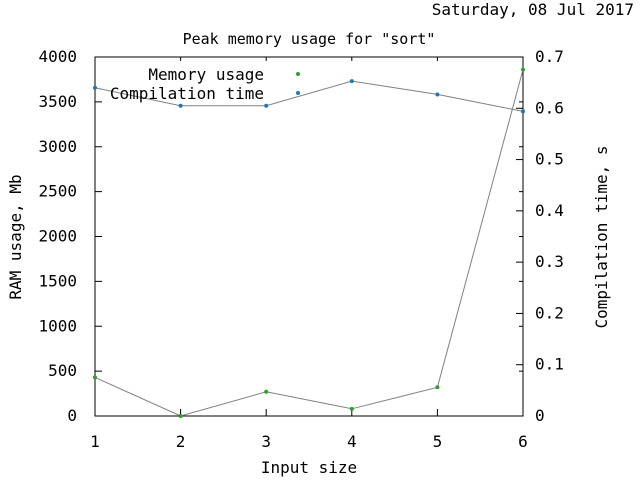 Image resolution: width=640 pixels, height=480 pixels. What do you see at coordinates (57, 191) in the screenshot?
I see `y-tick-label: 2500` at bounding box center [57, 191].